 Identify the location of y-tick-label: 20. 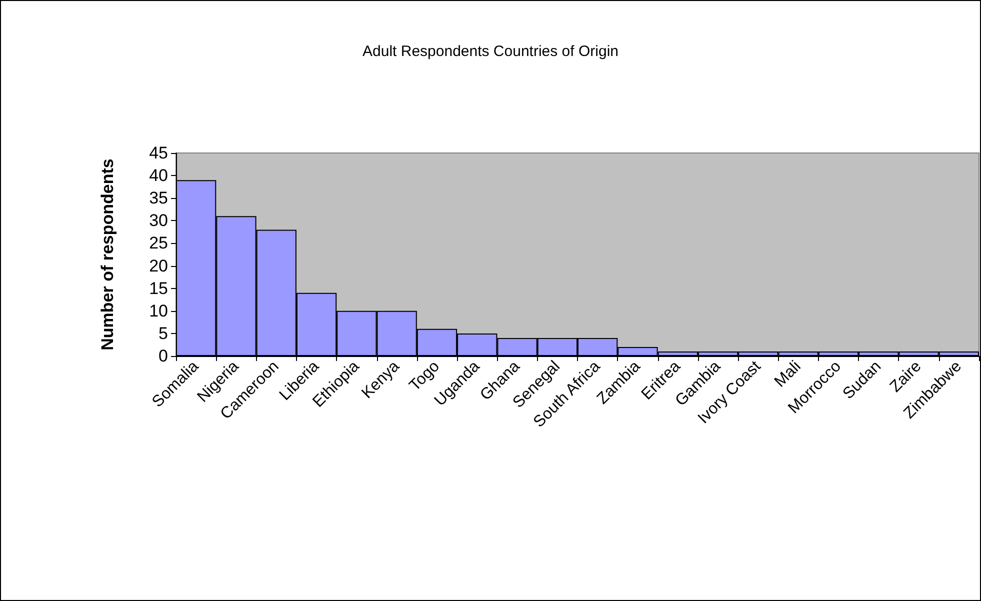
(158, 266).